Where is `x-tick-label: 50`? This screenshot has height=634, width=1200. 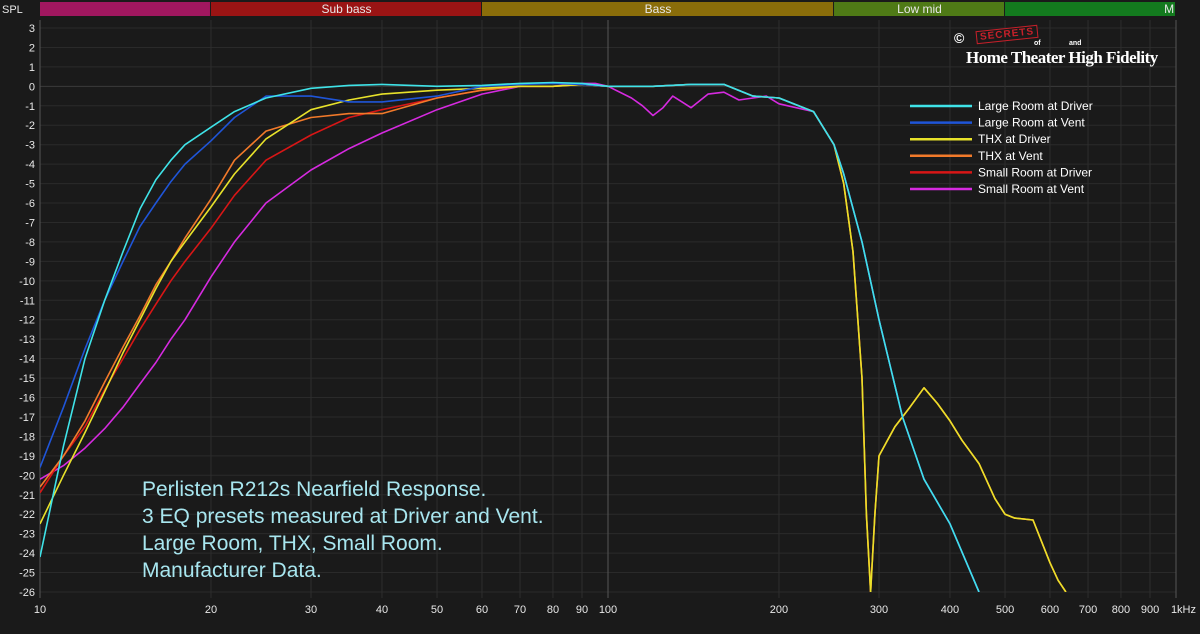 x-tick-label: 50 is located at coordinates (437, 610).